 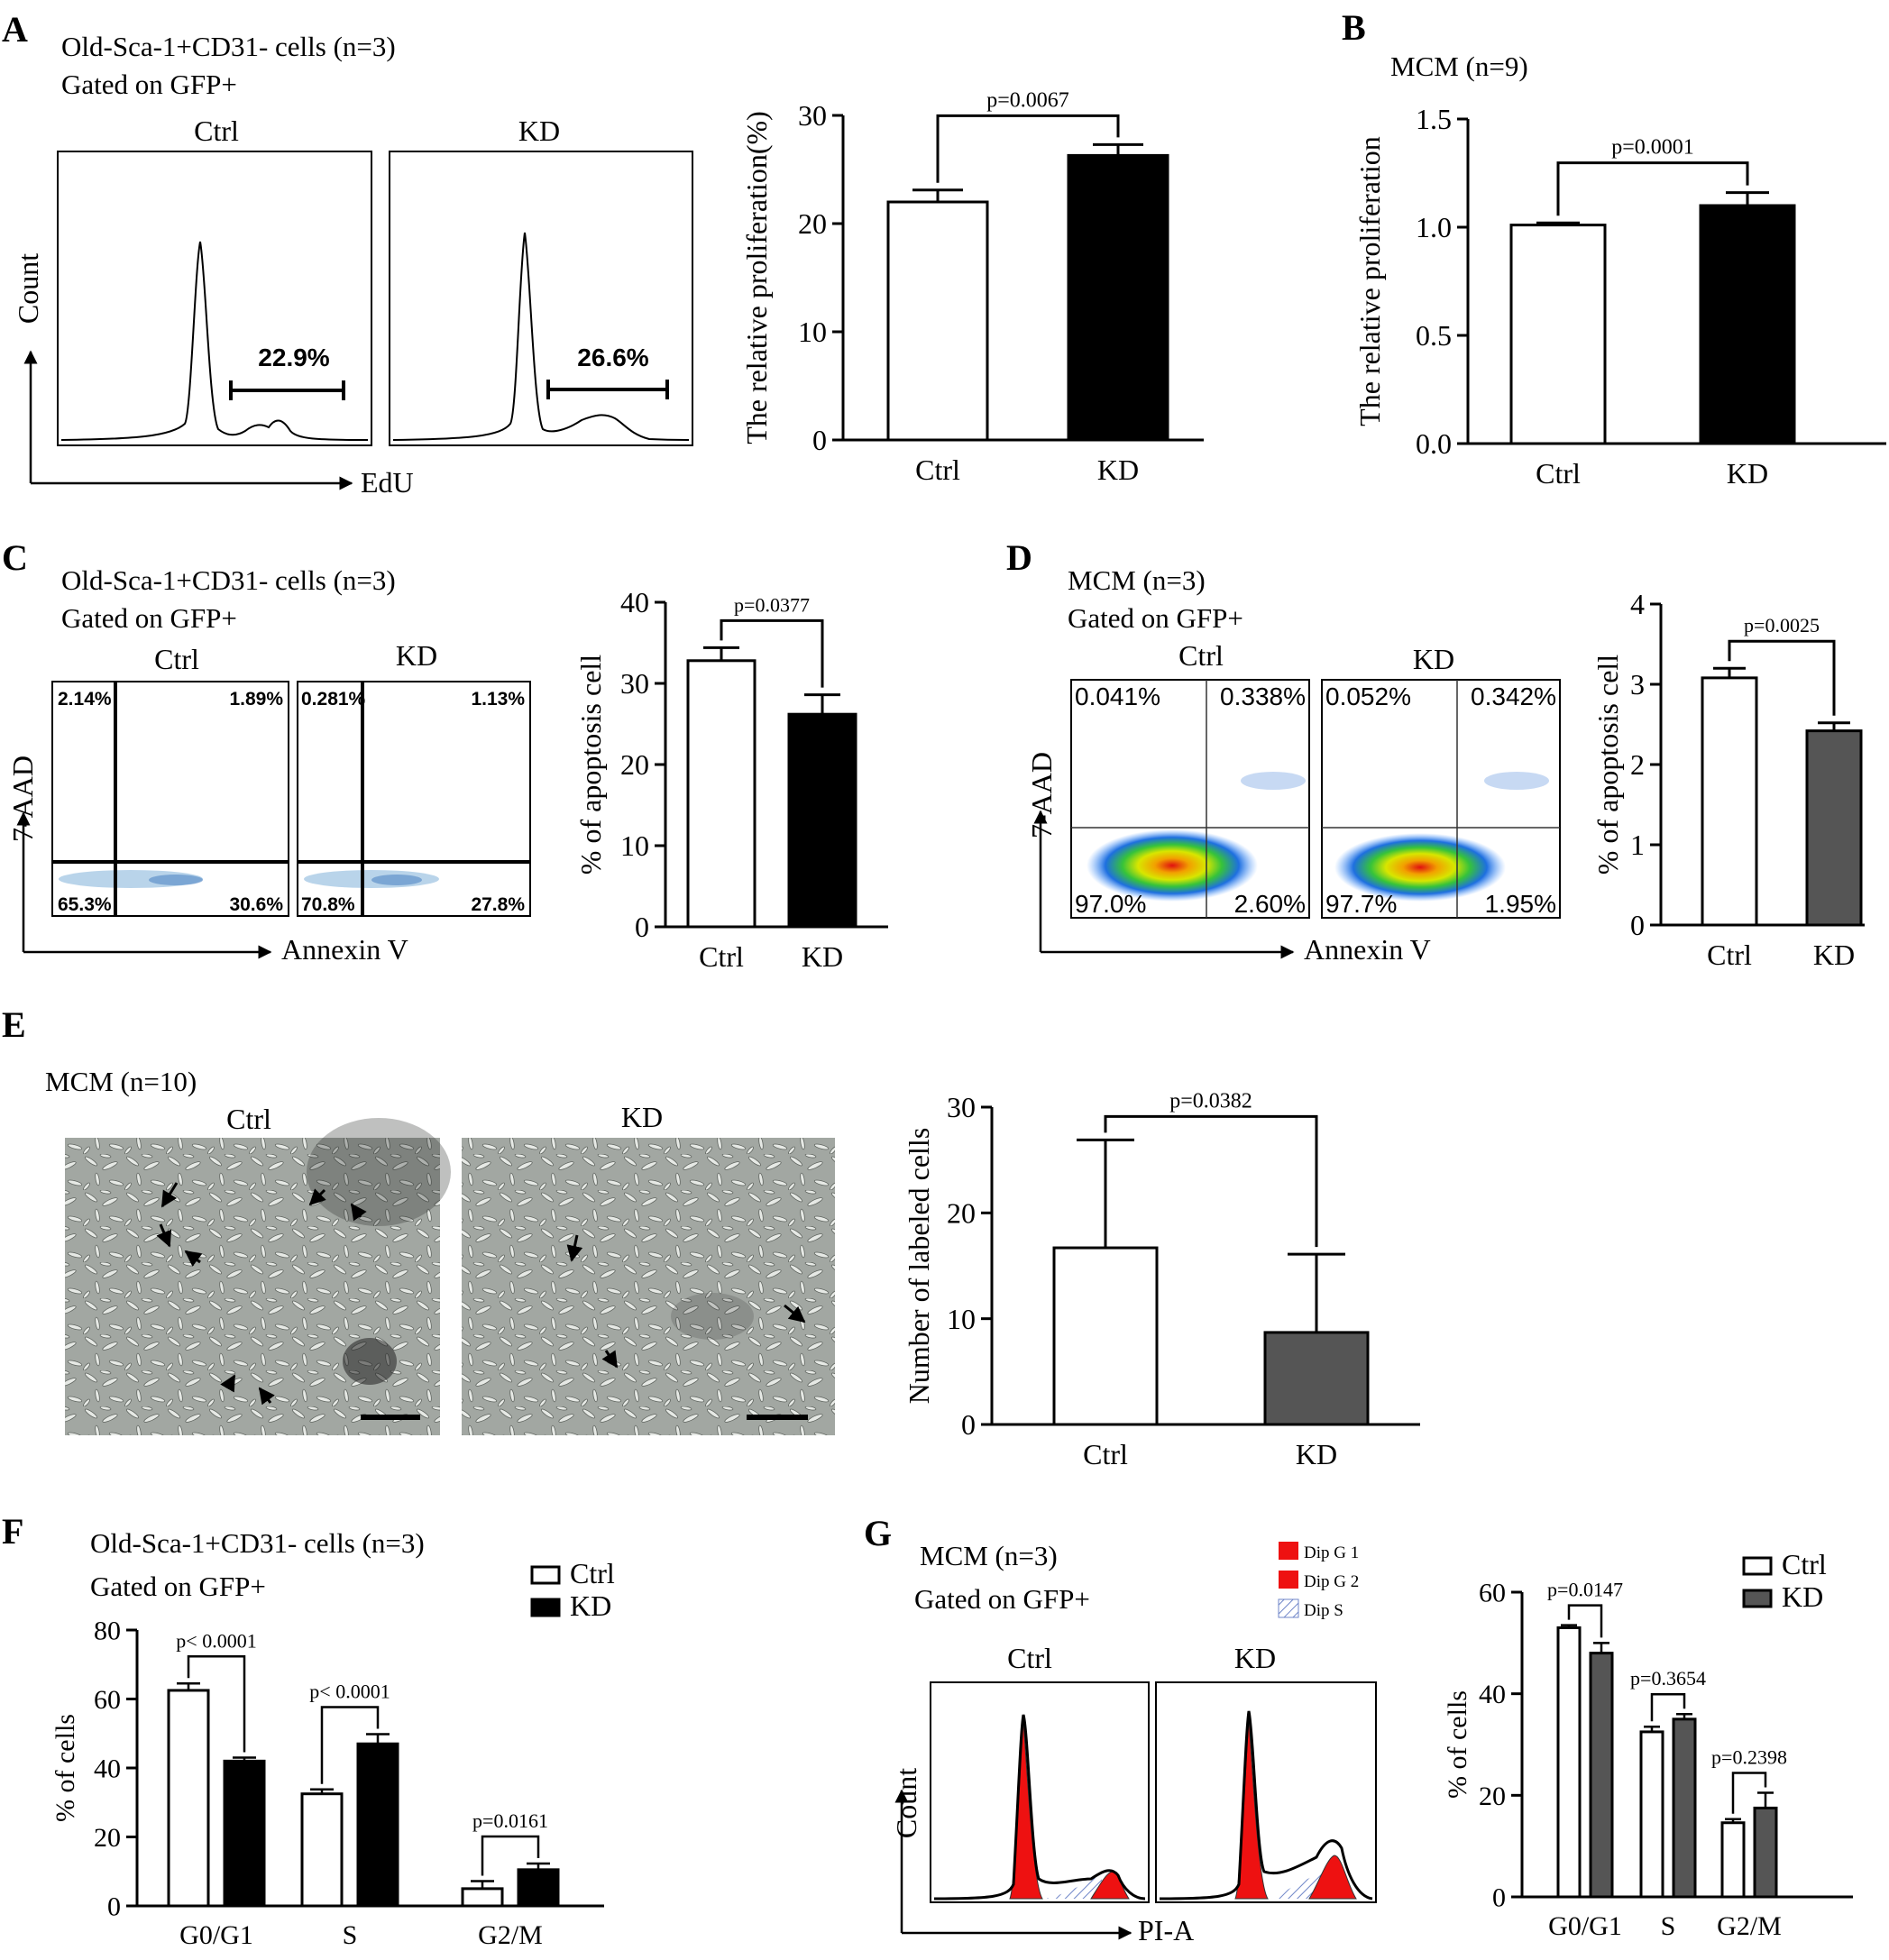 What do you see at coordinates (293, 357) in the screenshot?
I see `gate-percent-ctrl: 22.9%` at bounding box center [293, 357].